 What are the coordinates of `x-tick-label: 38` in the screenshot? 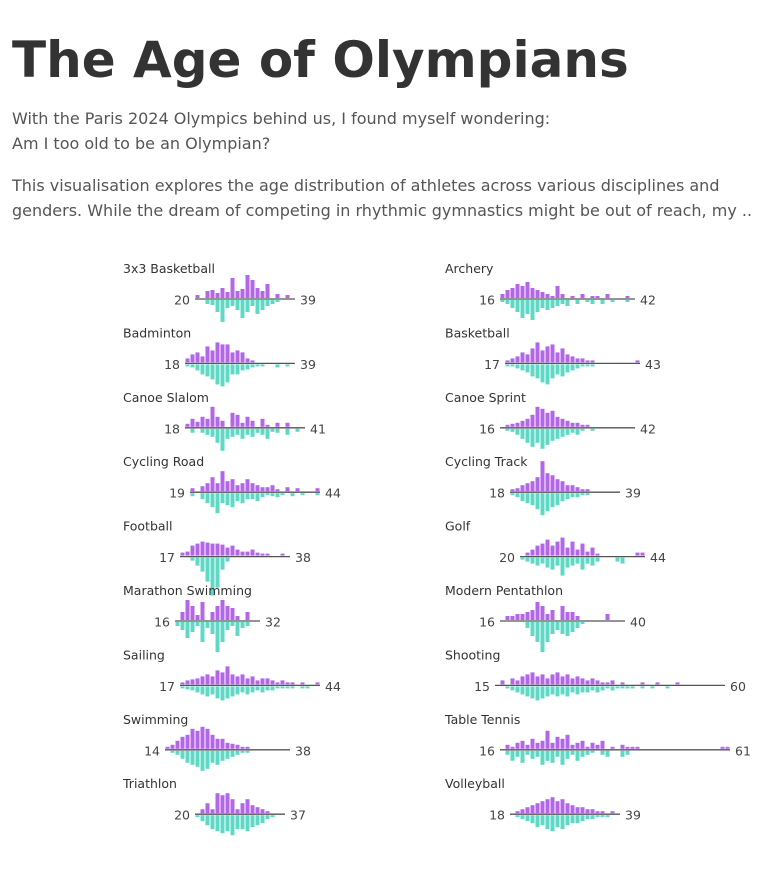 It's located at (303, 750).